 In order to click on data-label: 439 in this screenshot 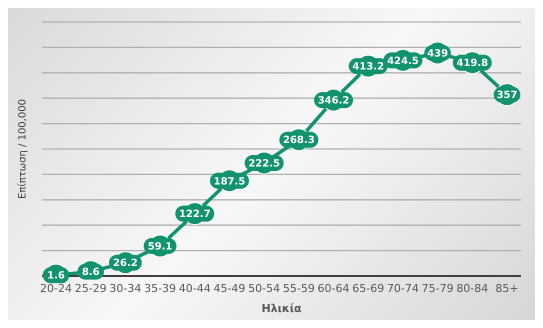, I will do `click(437, 54)`.